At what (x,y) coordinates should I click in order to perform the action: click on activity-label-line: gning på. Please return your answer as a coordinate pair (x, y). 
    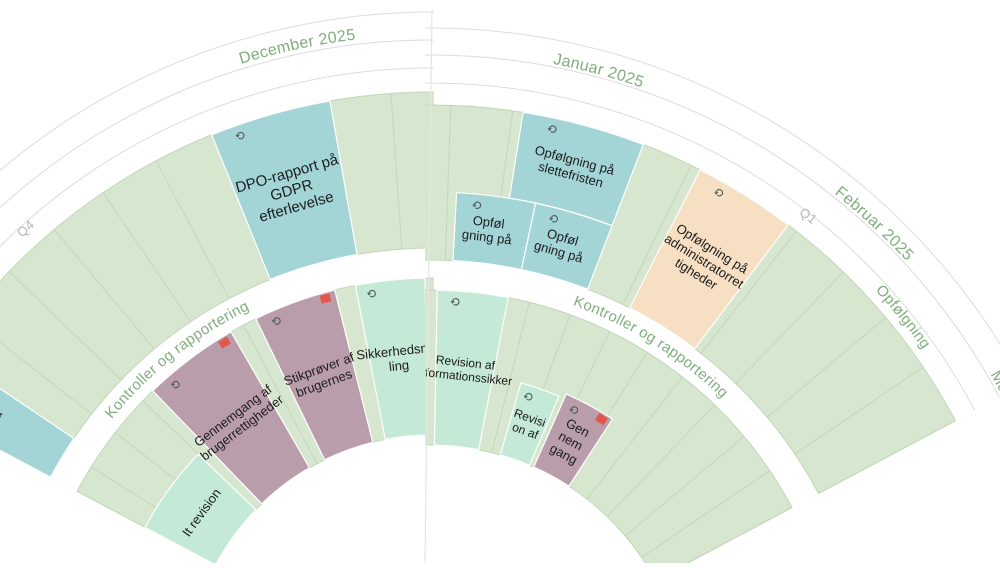
    Looking at the image, I should click on (487, 237).